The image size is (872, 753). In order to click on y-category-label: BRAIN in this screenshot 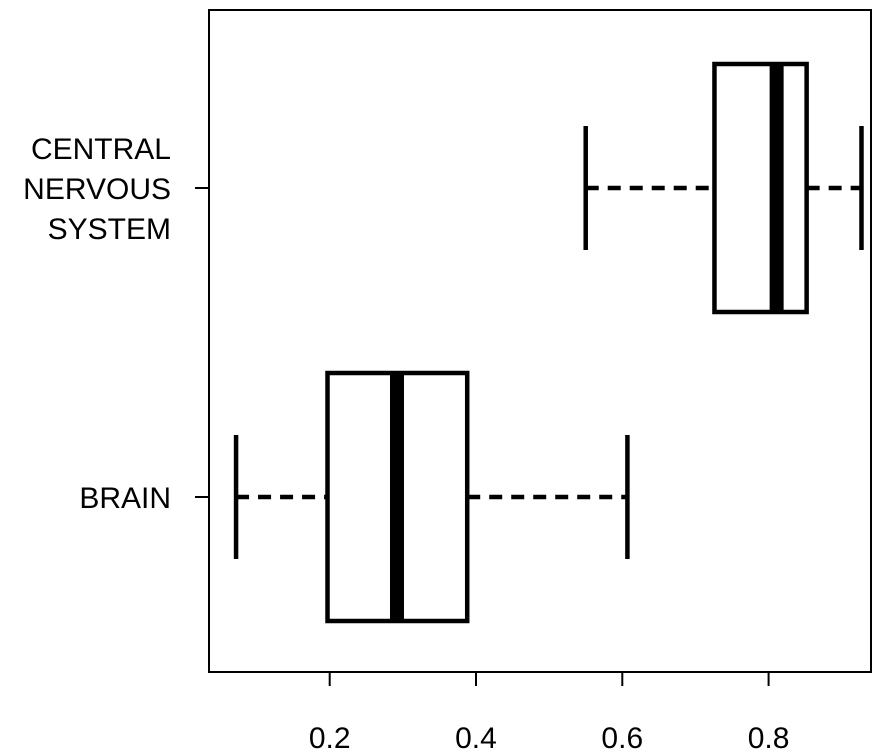, I will do `click(125, 498)`.